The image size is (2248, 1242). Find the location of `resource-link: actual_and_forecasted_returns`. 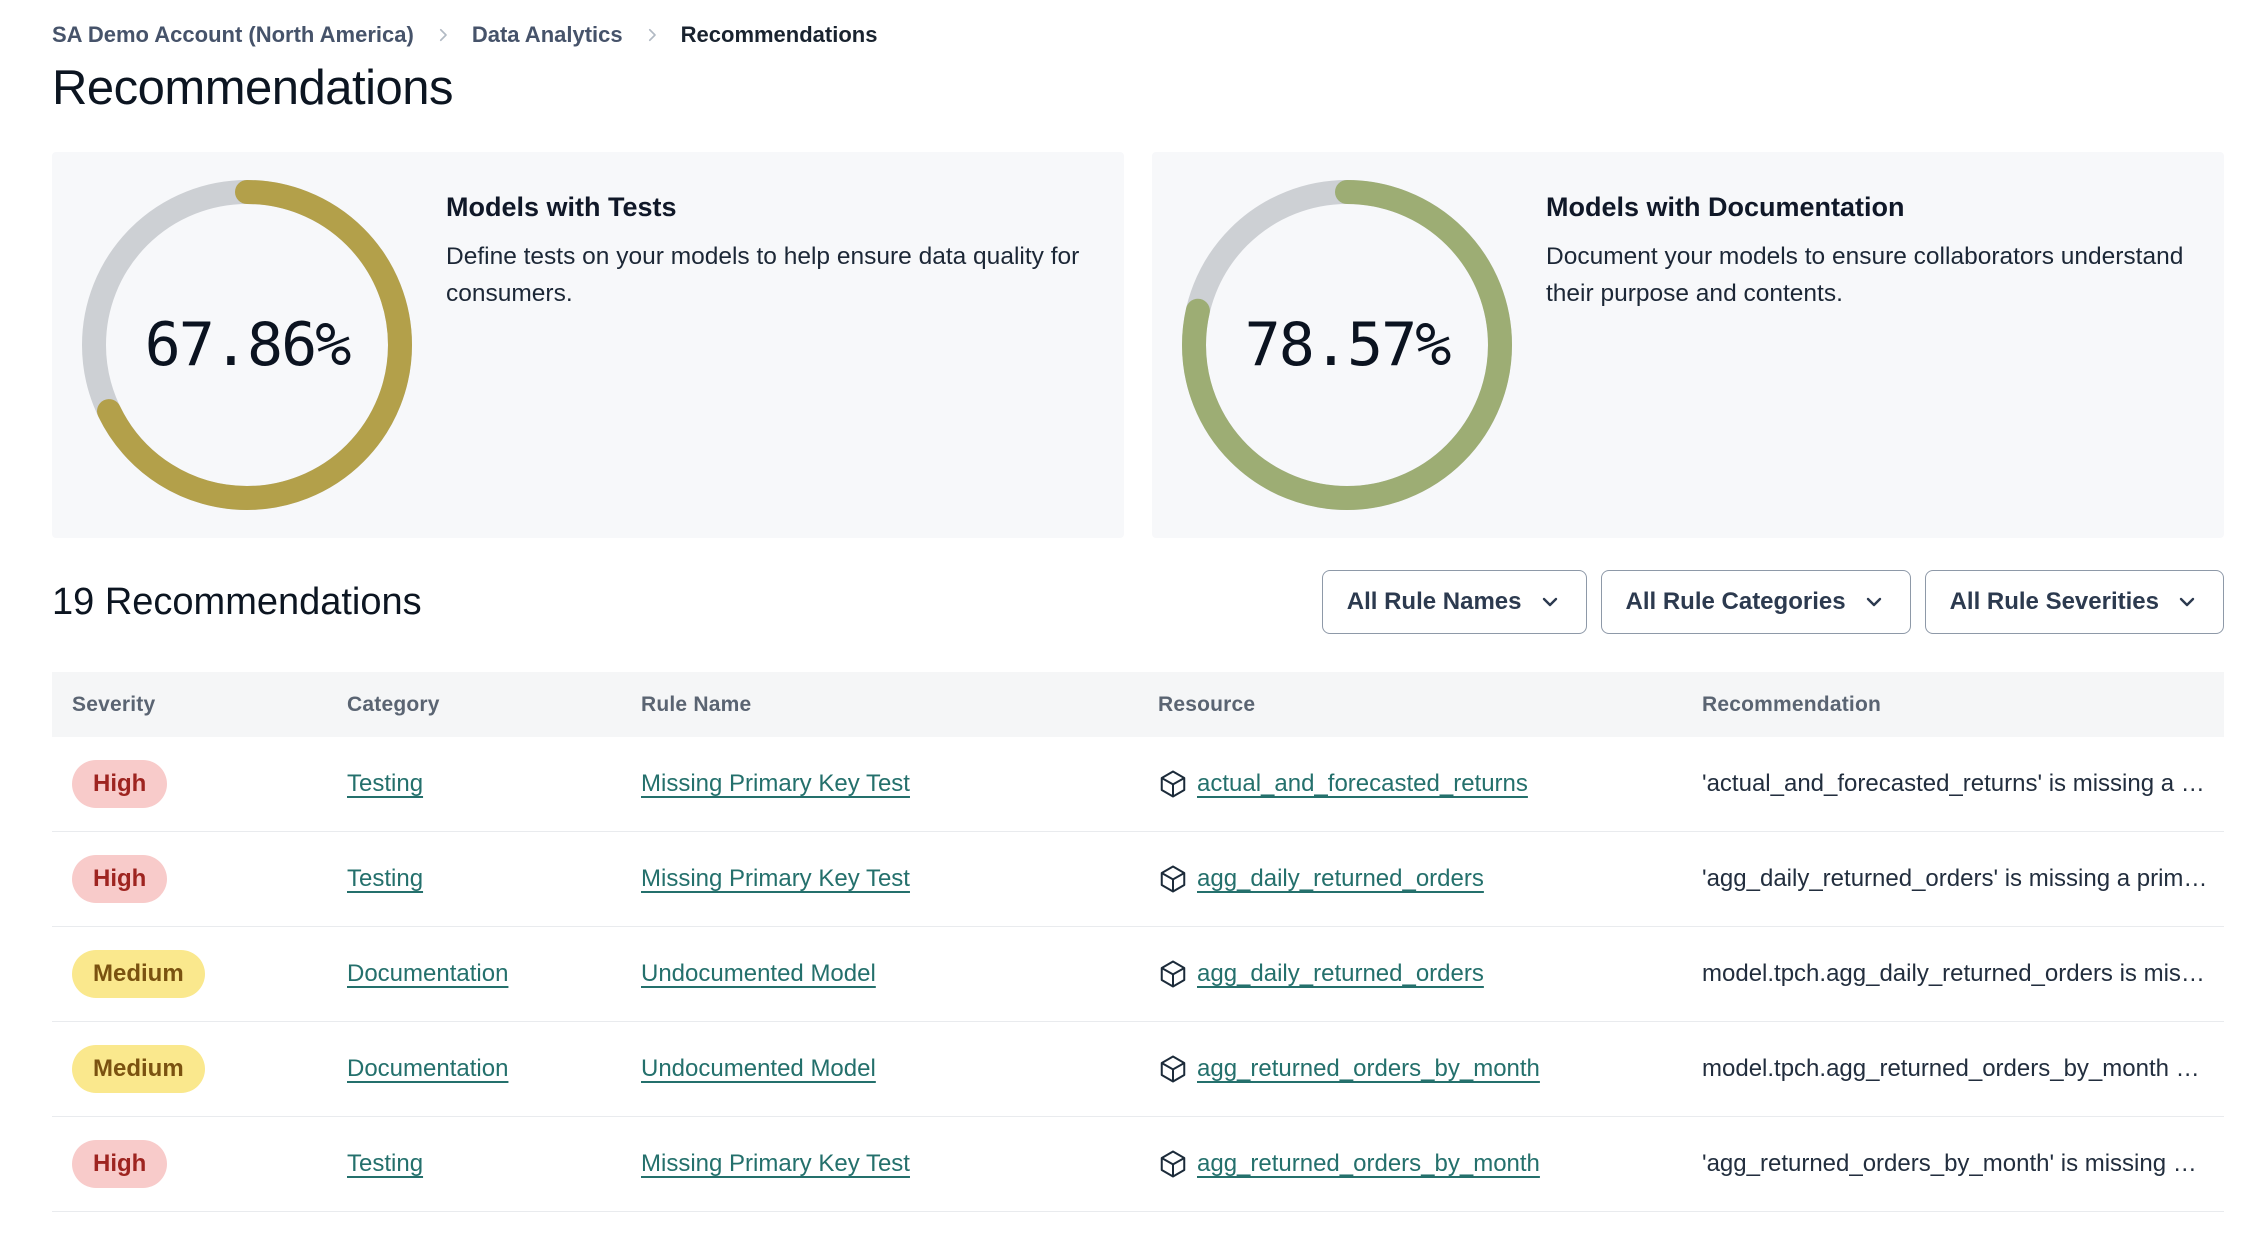

resource-link: actual_and_forecasted_returns is located at coordinates (1362, 783).